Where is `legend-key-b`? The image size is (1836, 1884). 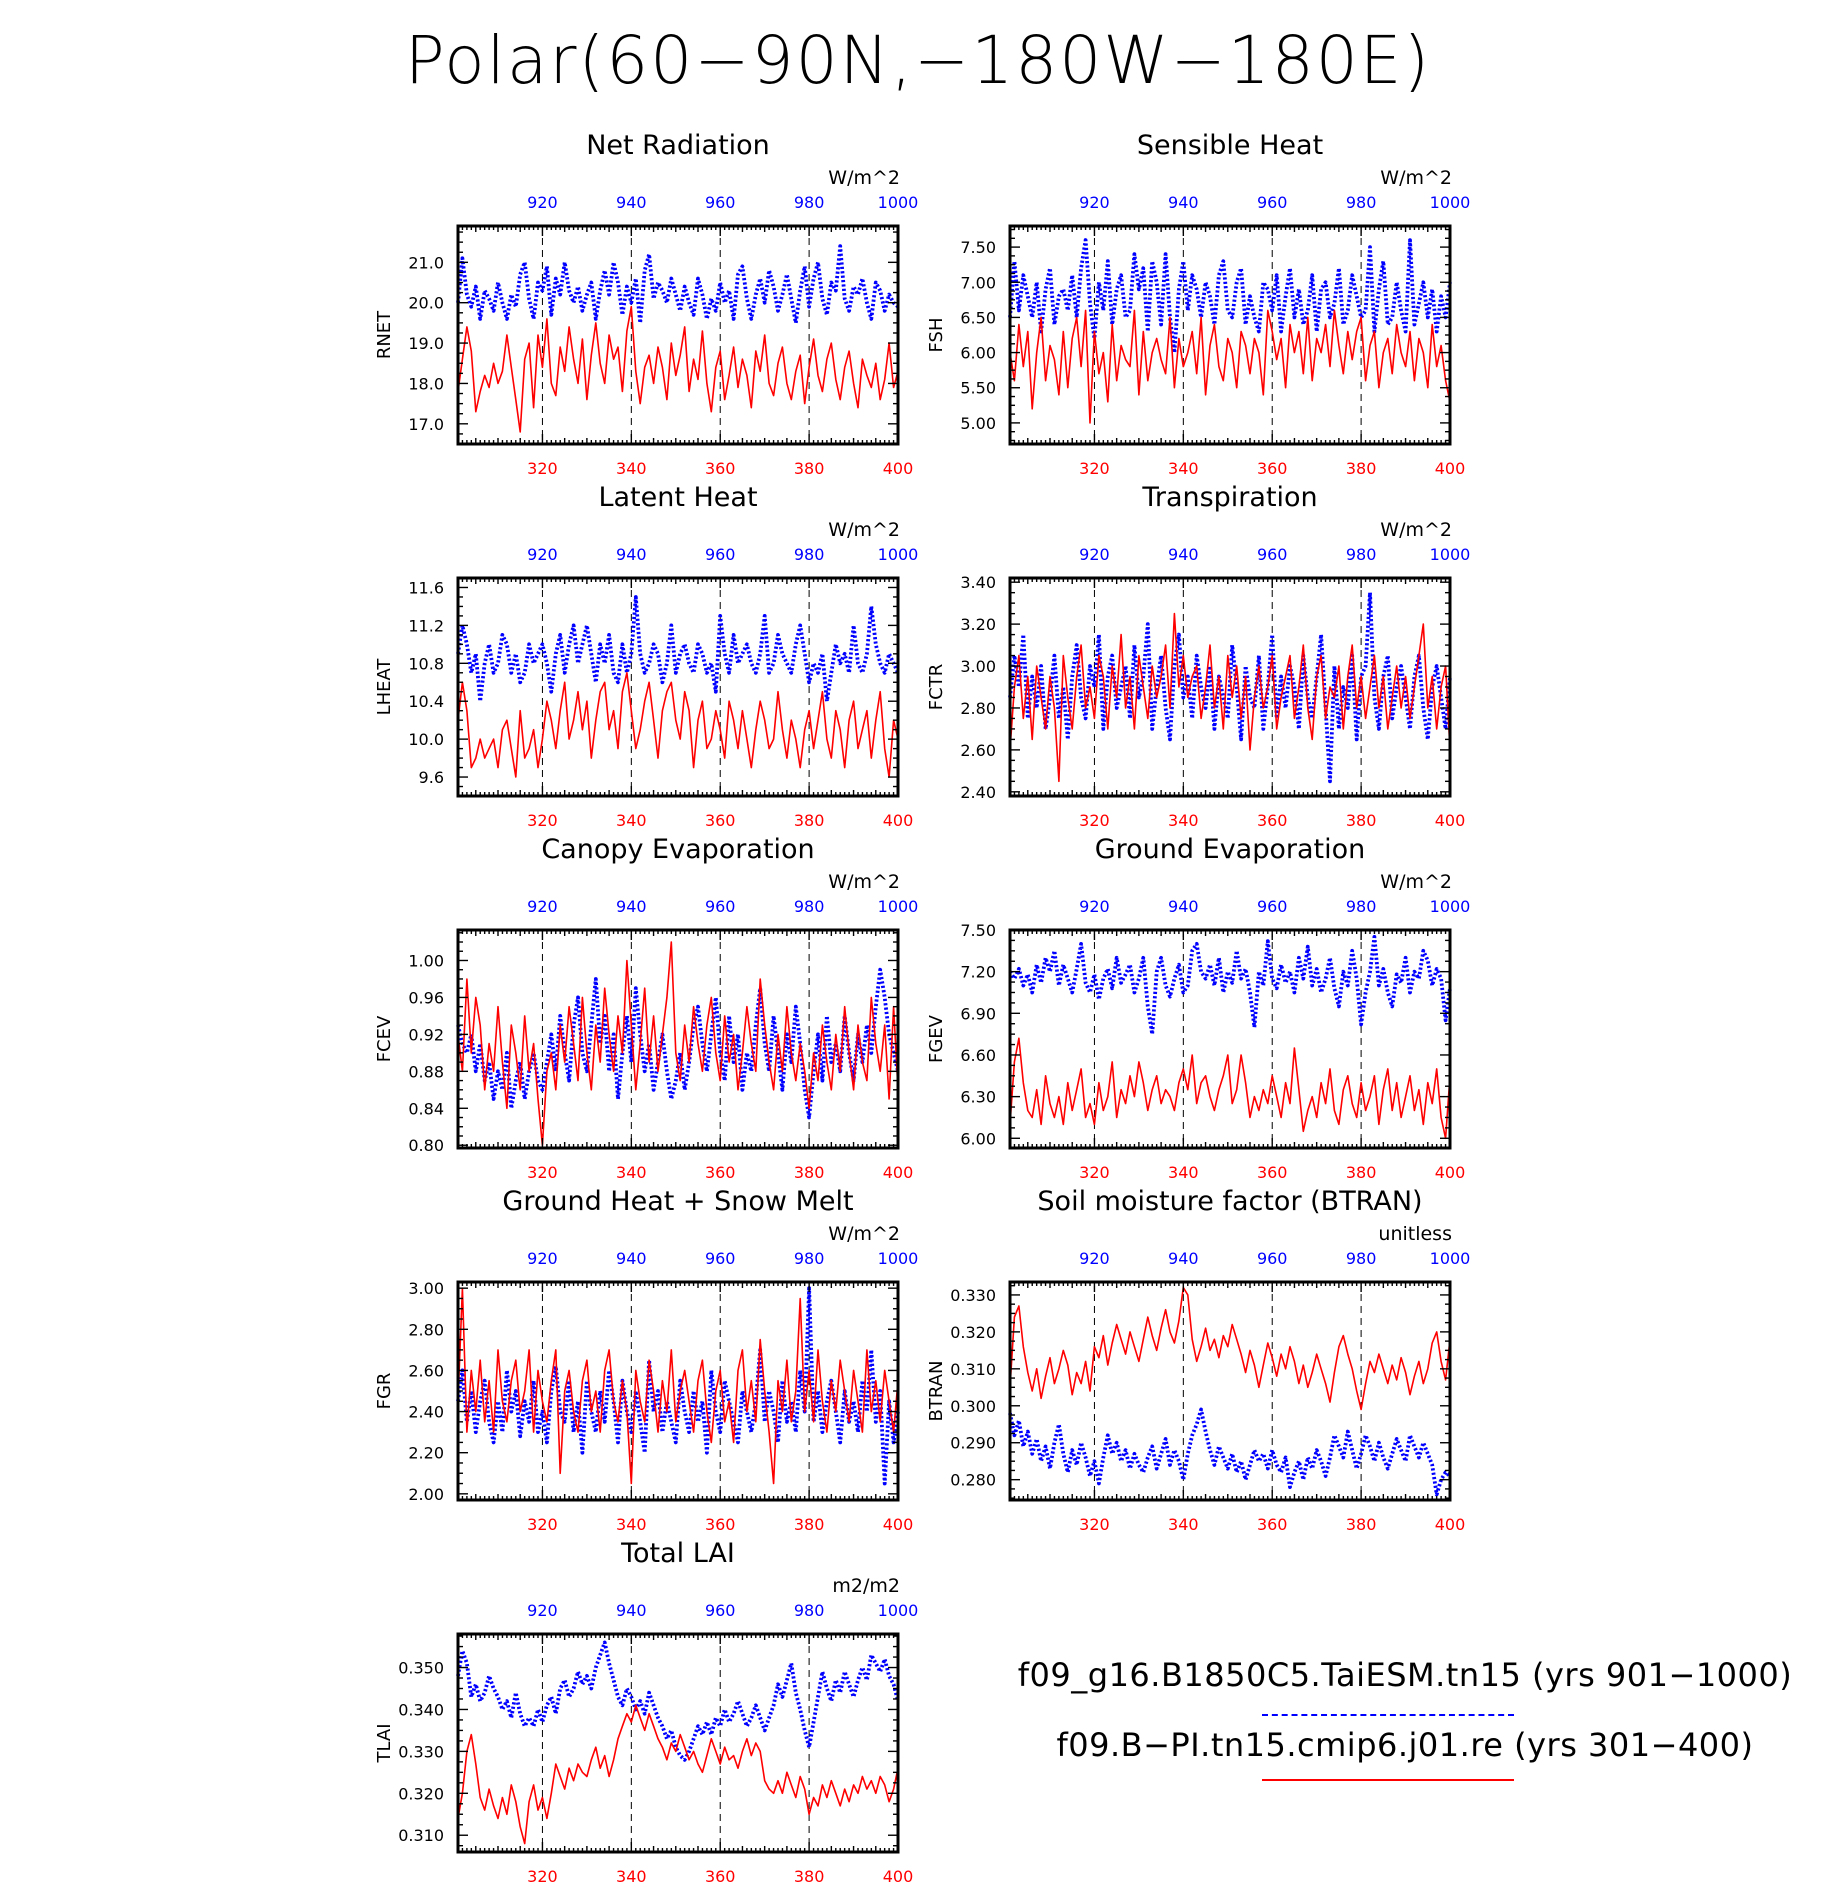 legend-key-b is located at coordinates (1388, 1780).